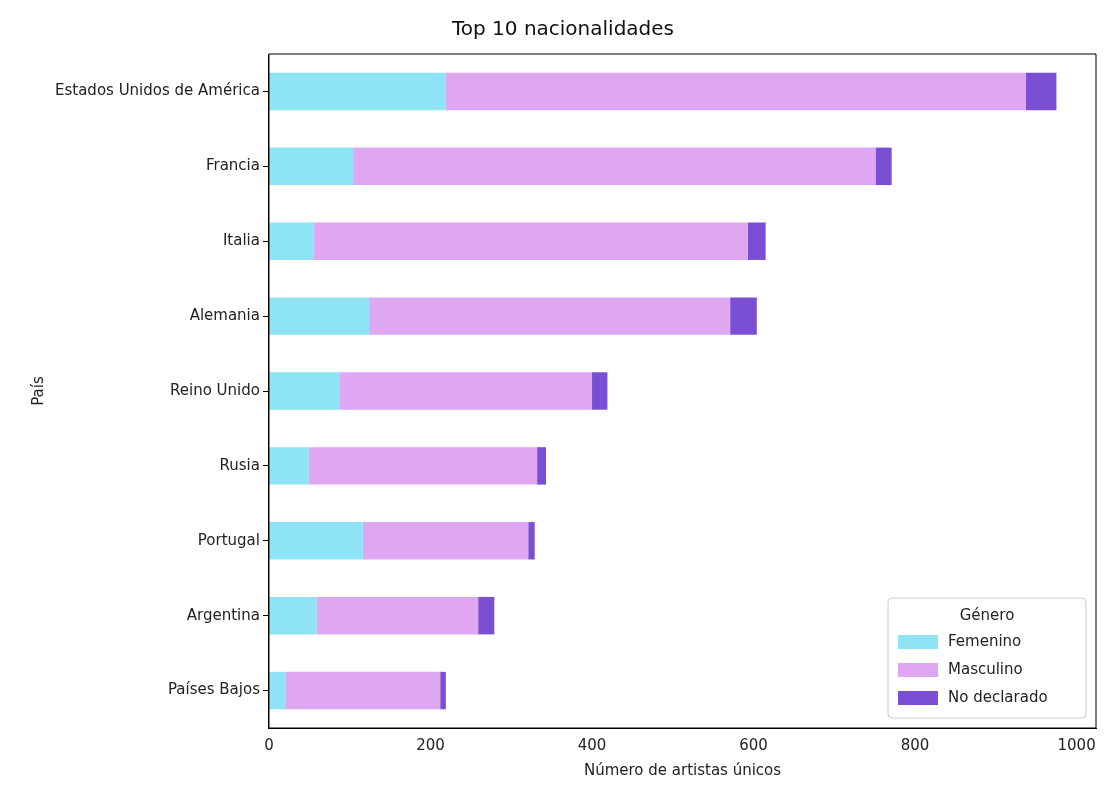  I want to click on legend-label: No declarado, so click(998, 696).